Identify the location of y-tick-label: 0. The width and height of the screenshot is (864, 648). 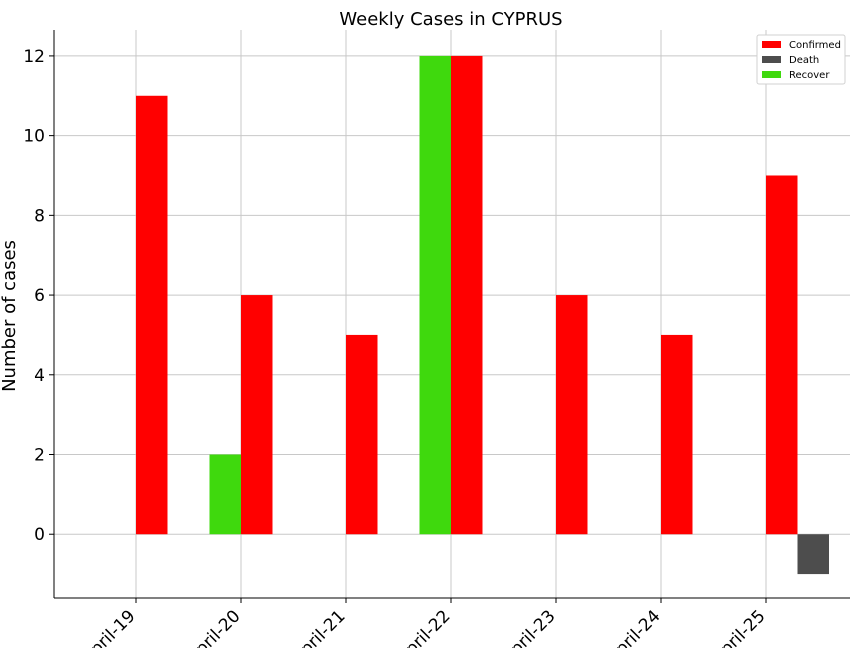
(39, 535).